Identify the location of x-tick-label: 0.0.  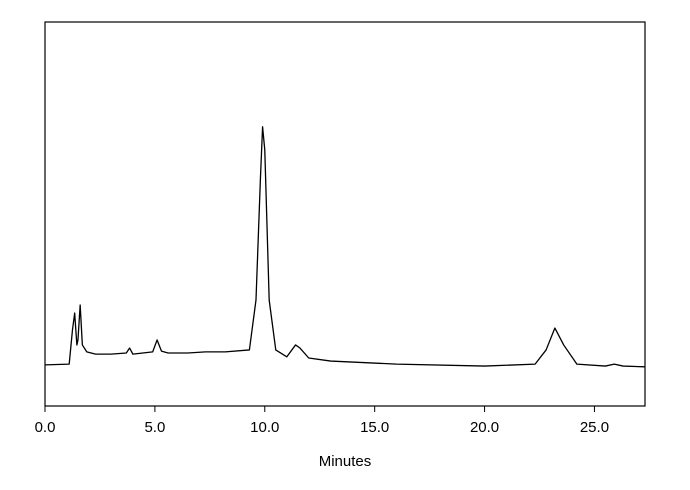
(45, 427).